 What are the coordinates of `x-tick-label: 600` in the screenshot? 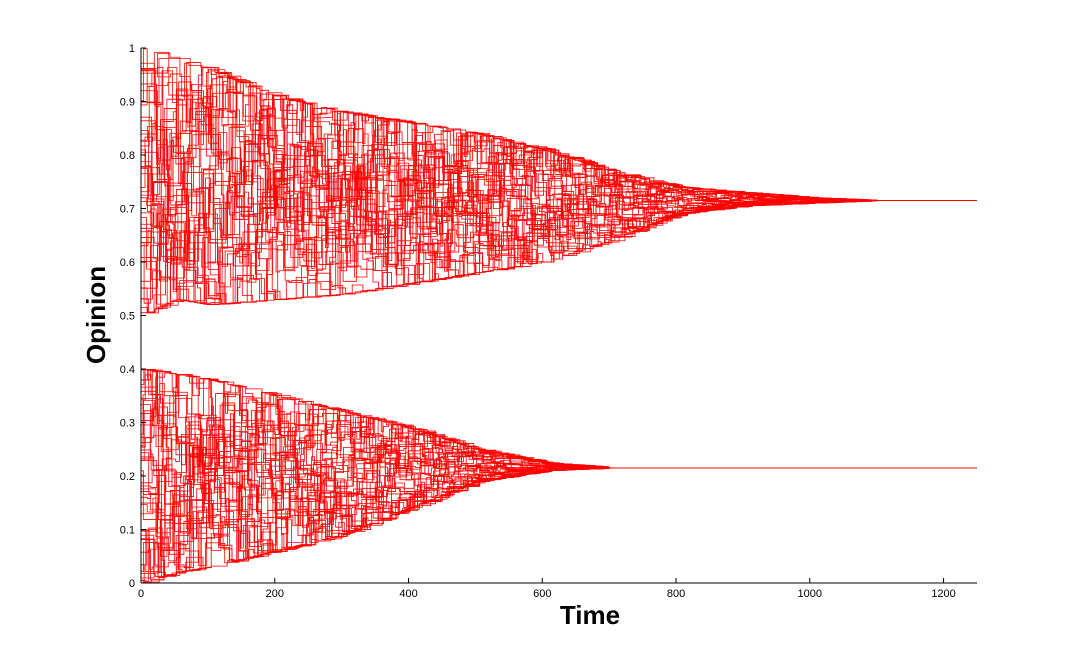 It's located at (542, 594).